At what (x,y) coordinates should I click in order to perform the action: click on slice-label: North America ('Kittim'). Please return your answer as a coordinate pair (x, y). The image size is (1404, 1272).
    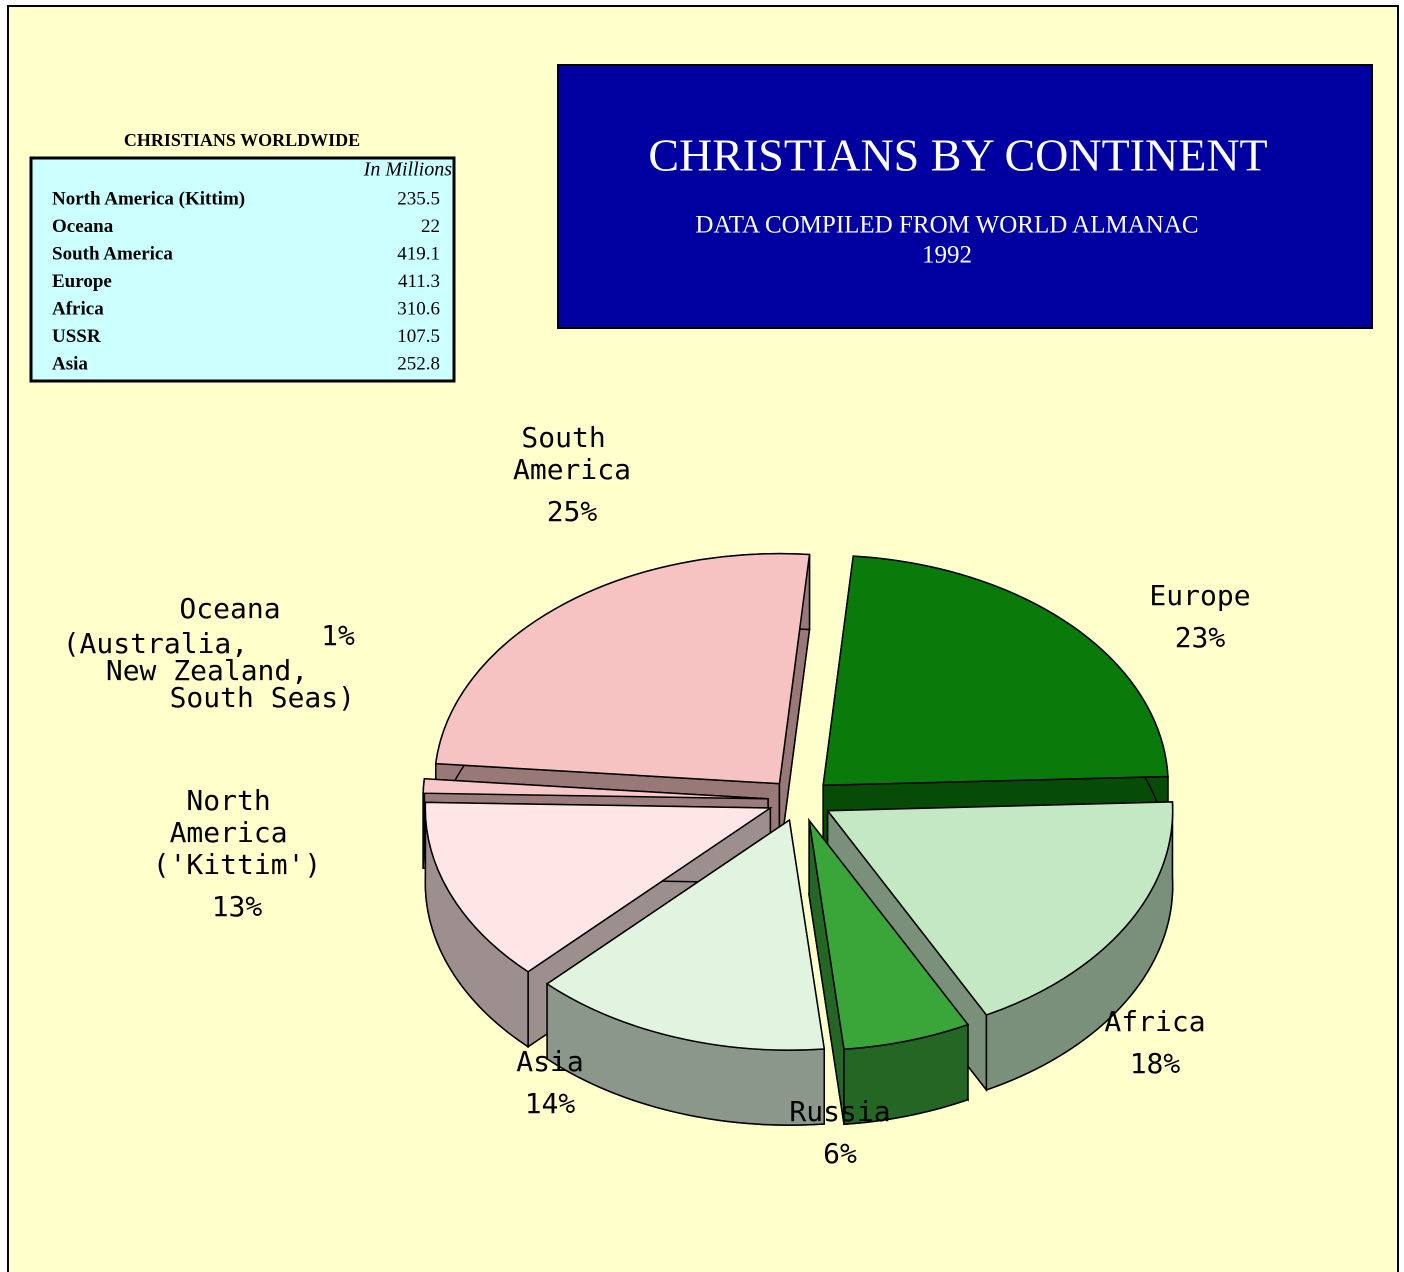
    Looking at the image, I should click on (237, 832).